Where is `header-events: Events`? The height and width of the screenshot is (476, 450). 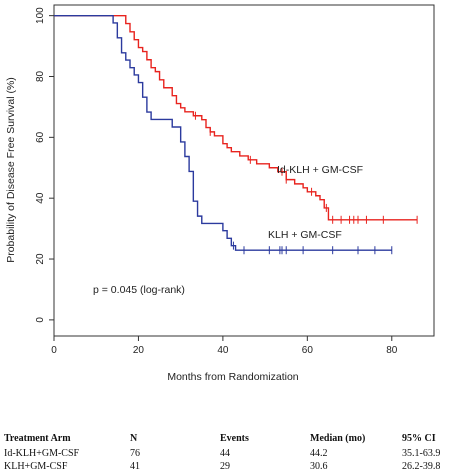 header-events: Events is located at coordinates (234, 438).